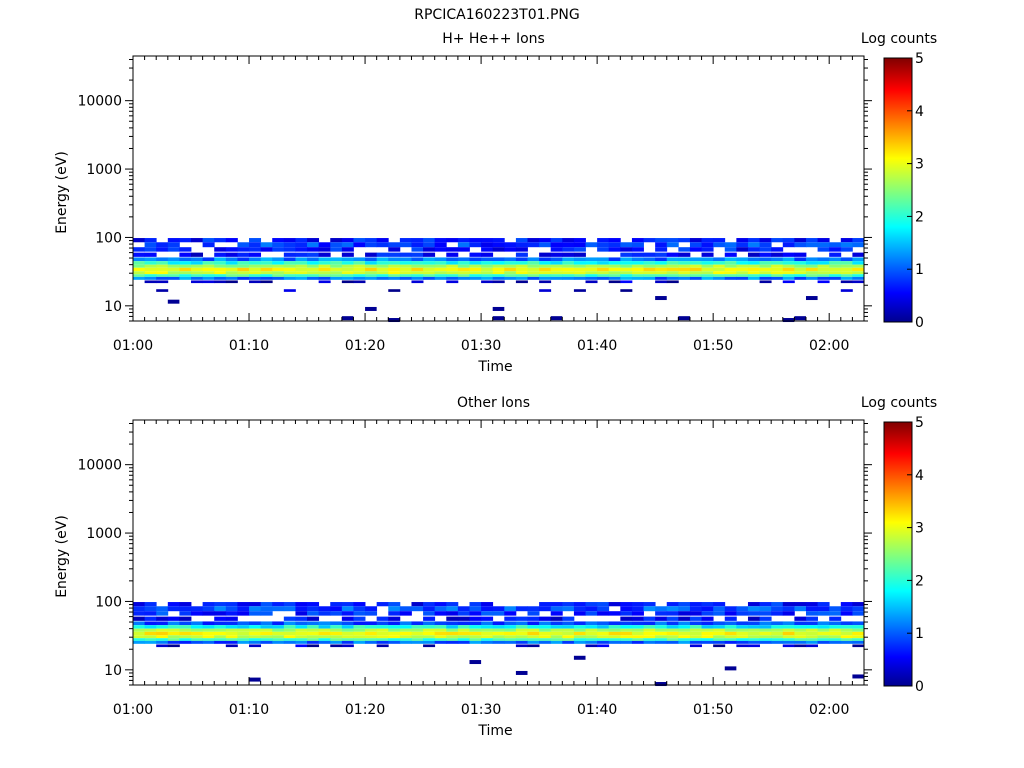  Describe the element at coordinates (365, 346) in the screenshot. I see `x-tick-label: 01:20` at that location.